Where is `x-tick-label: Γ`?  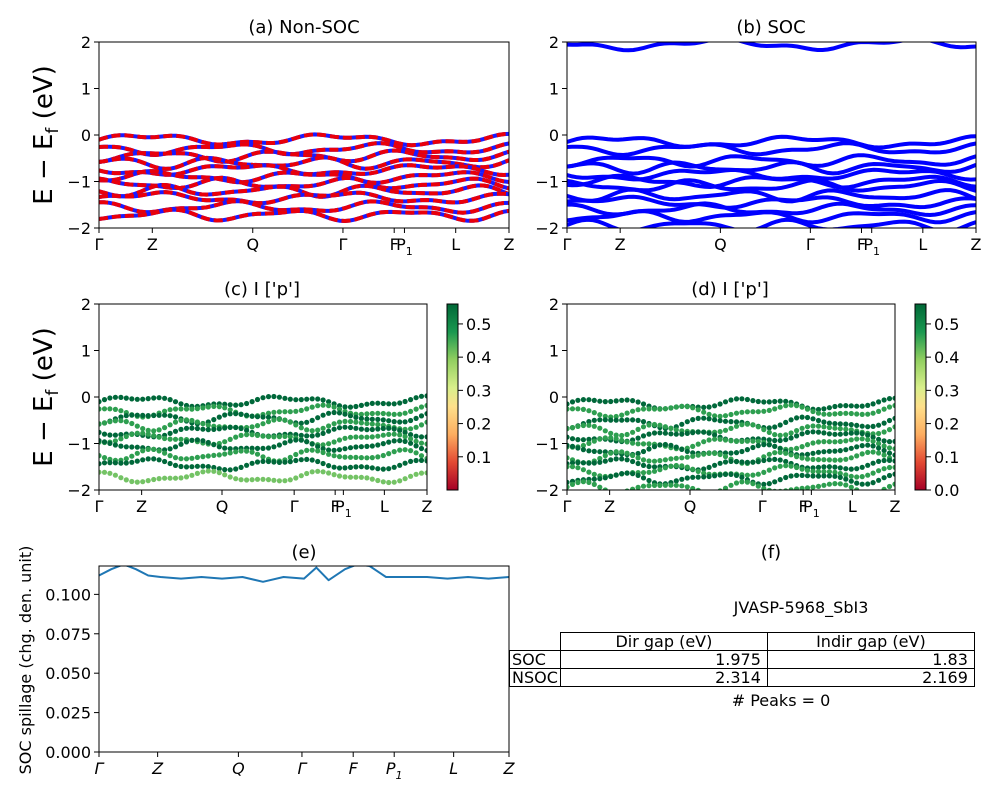
x-tick-label: Γ is located at coordinates (762, 506).